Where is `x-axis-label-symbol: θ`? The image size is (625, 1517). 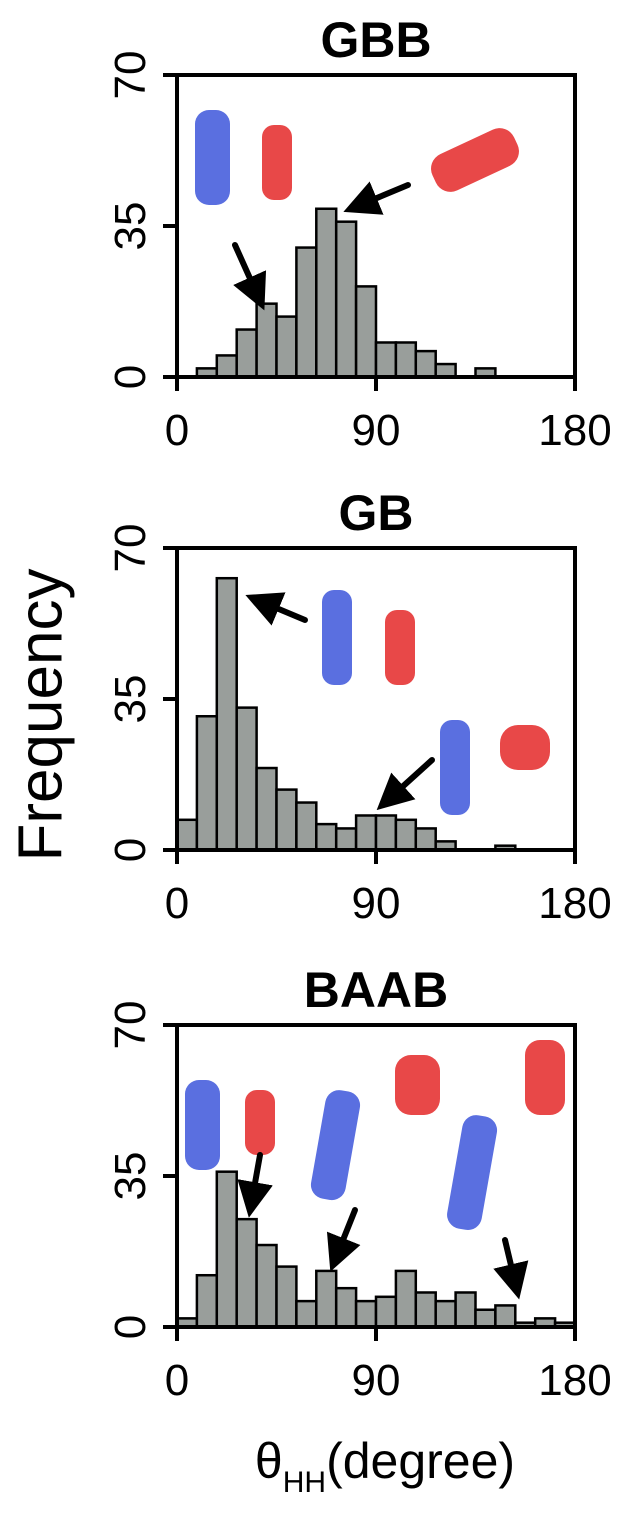 x-axis-label-symbol: θ is located at coordinates (269, 1461).